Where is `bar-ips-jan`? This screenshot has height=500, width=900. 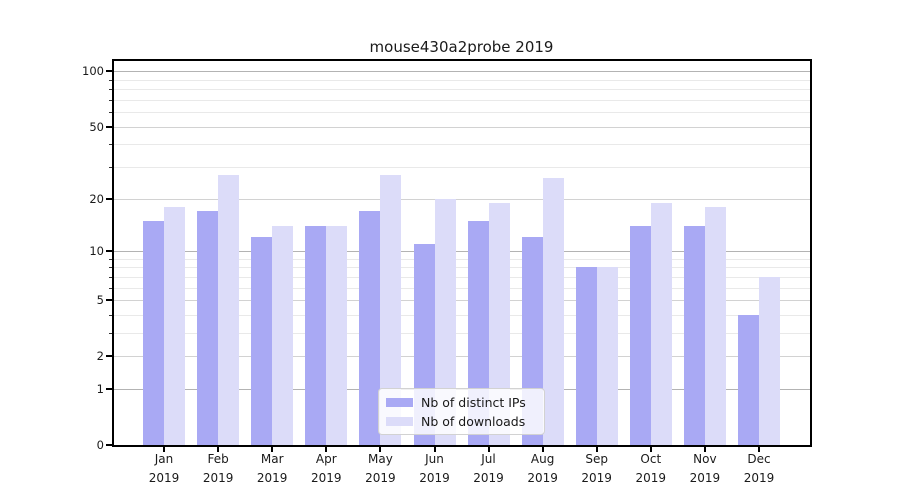
bar-ips-jan is located at coordinates (153, 332).